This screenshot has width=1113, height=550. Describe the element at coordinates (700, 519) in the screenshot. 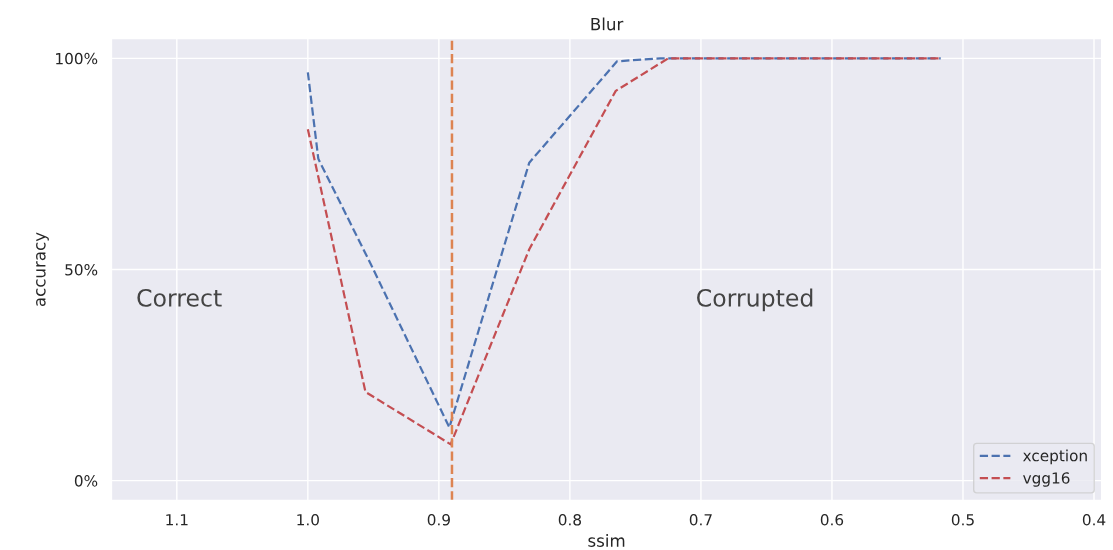

I see `x-tick-label: 0.7` at that location.